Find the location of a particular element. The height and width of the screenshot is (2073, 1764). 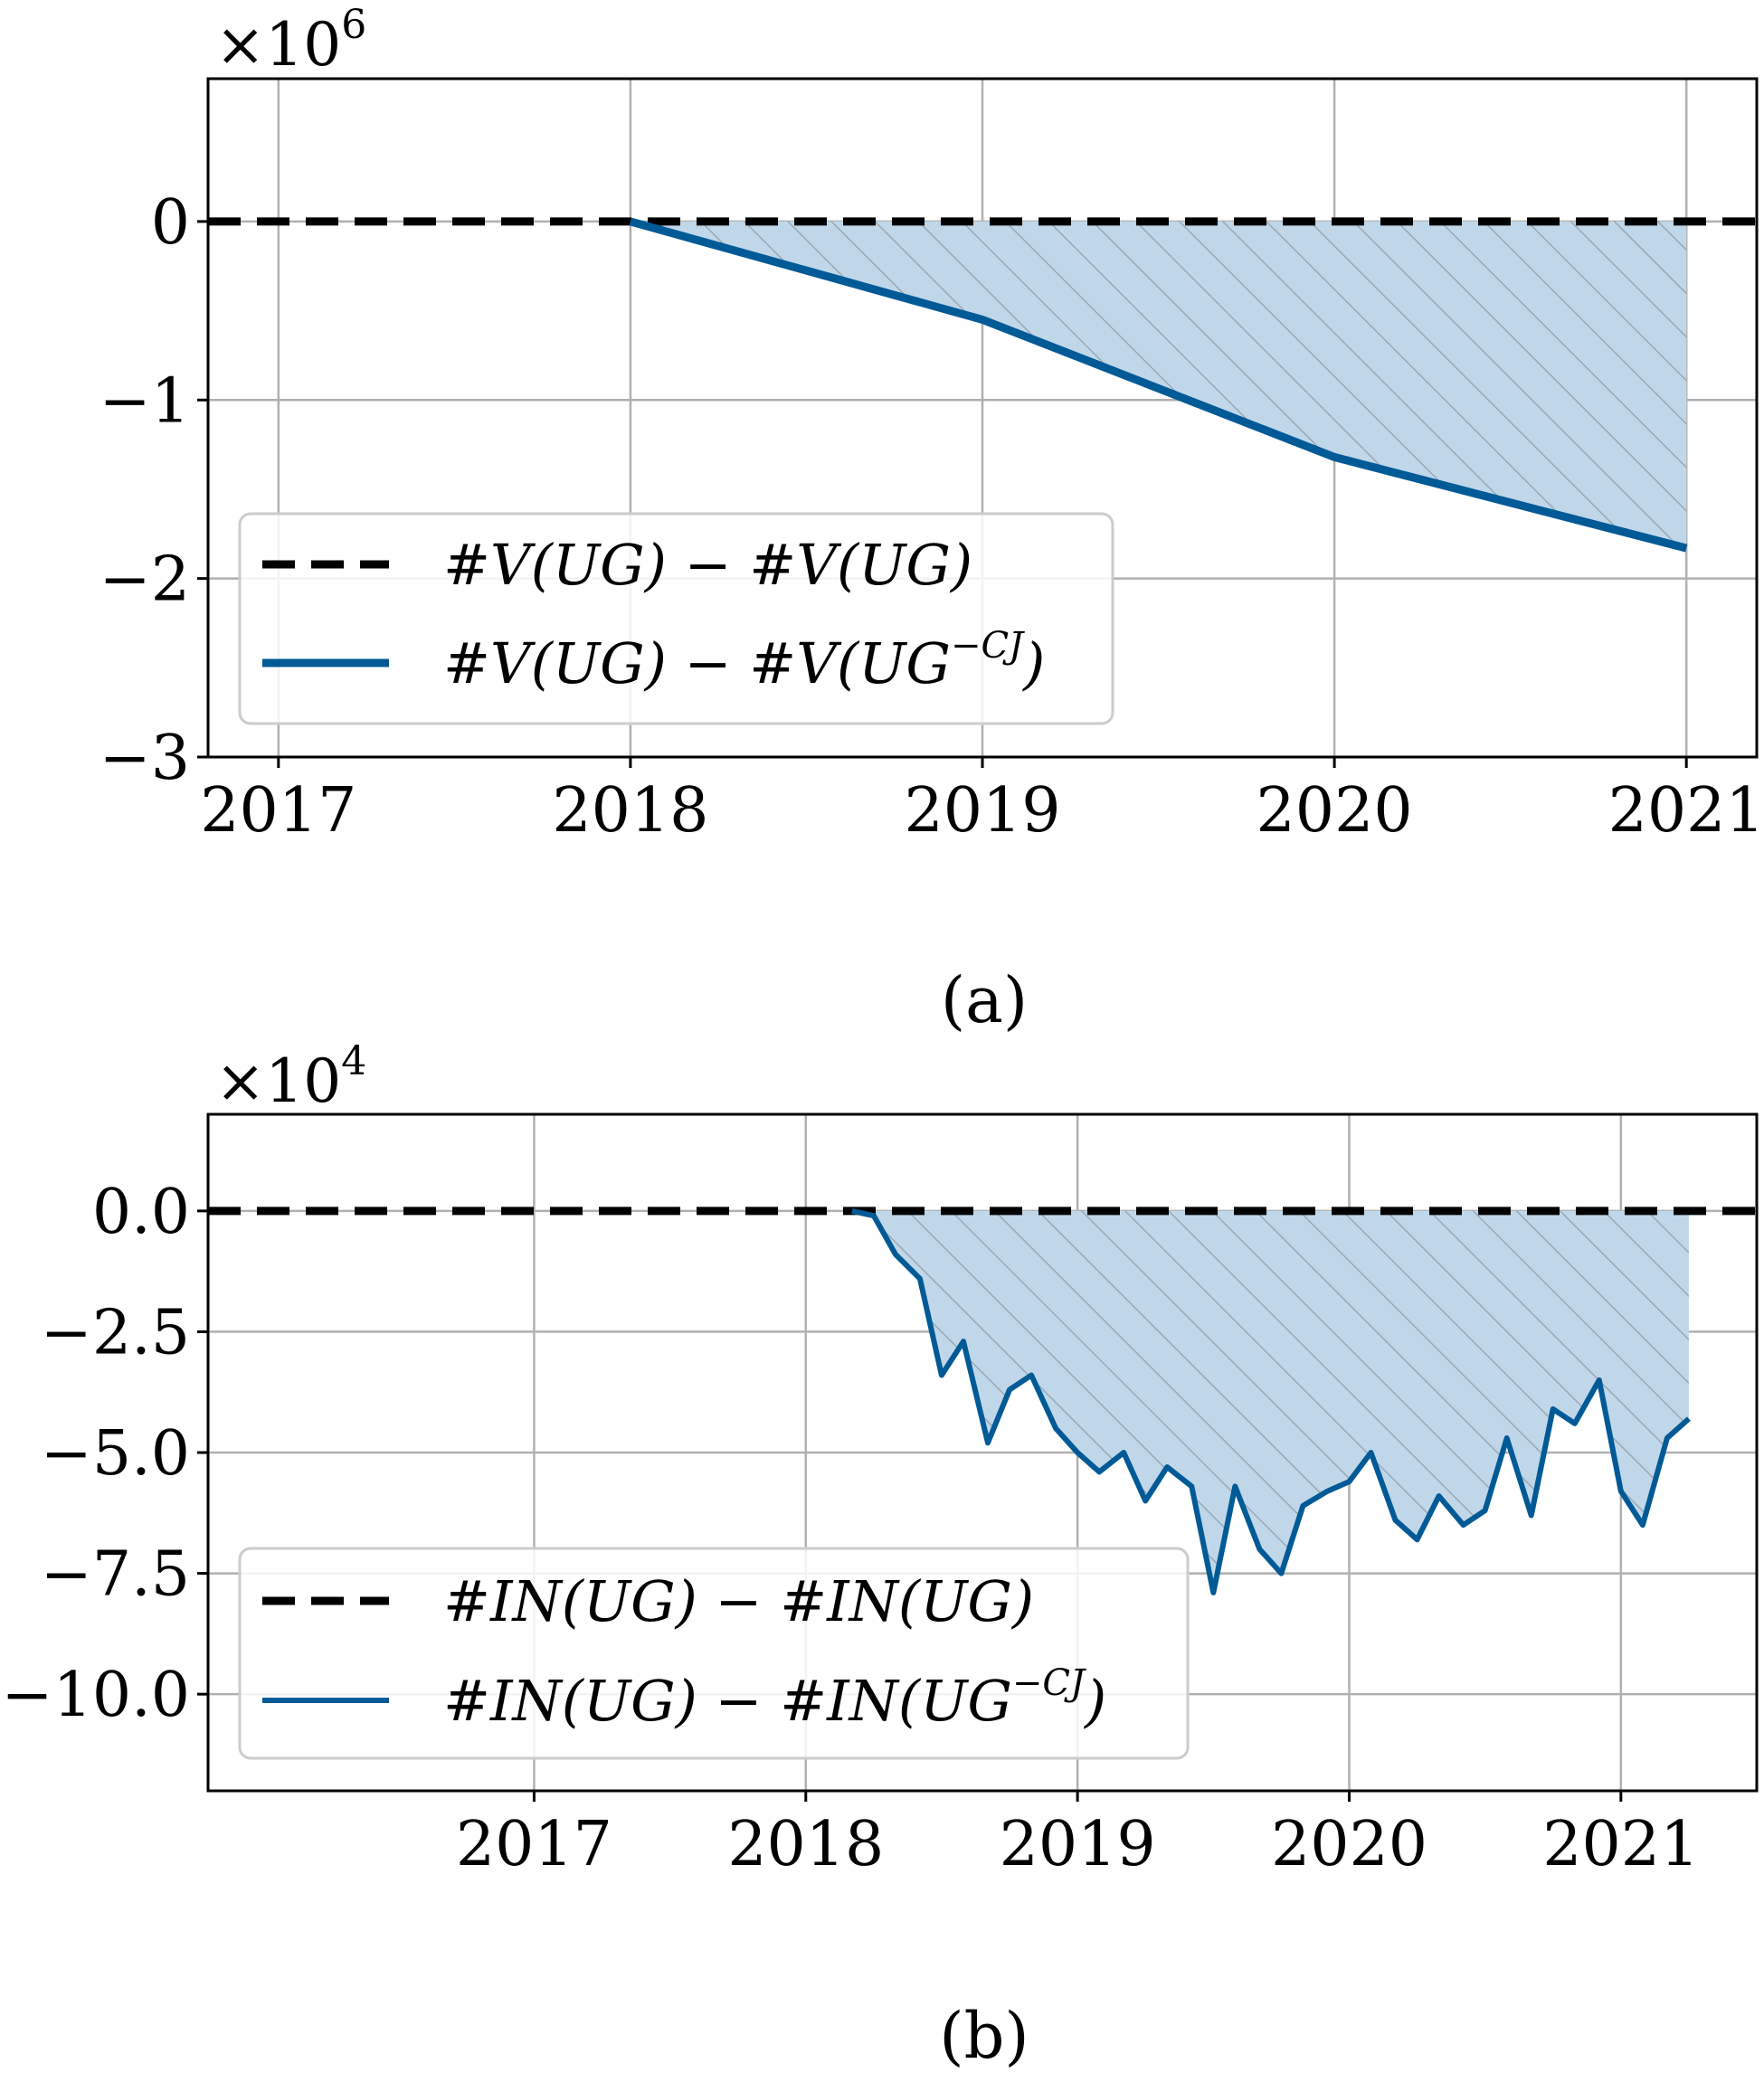

x-tick-label-b-1: 2018 is located at coordinates (805, 1844).